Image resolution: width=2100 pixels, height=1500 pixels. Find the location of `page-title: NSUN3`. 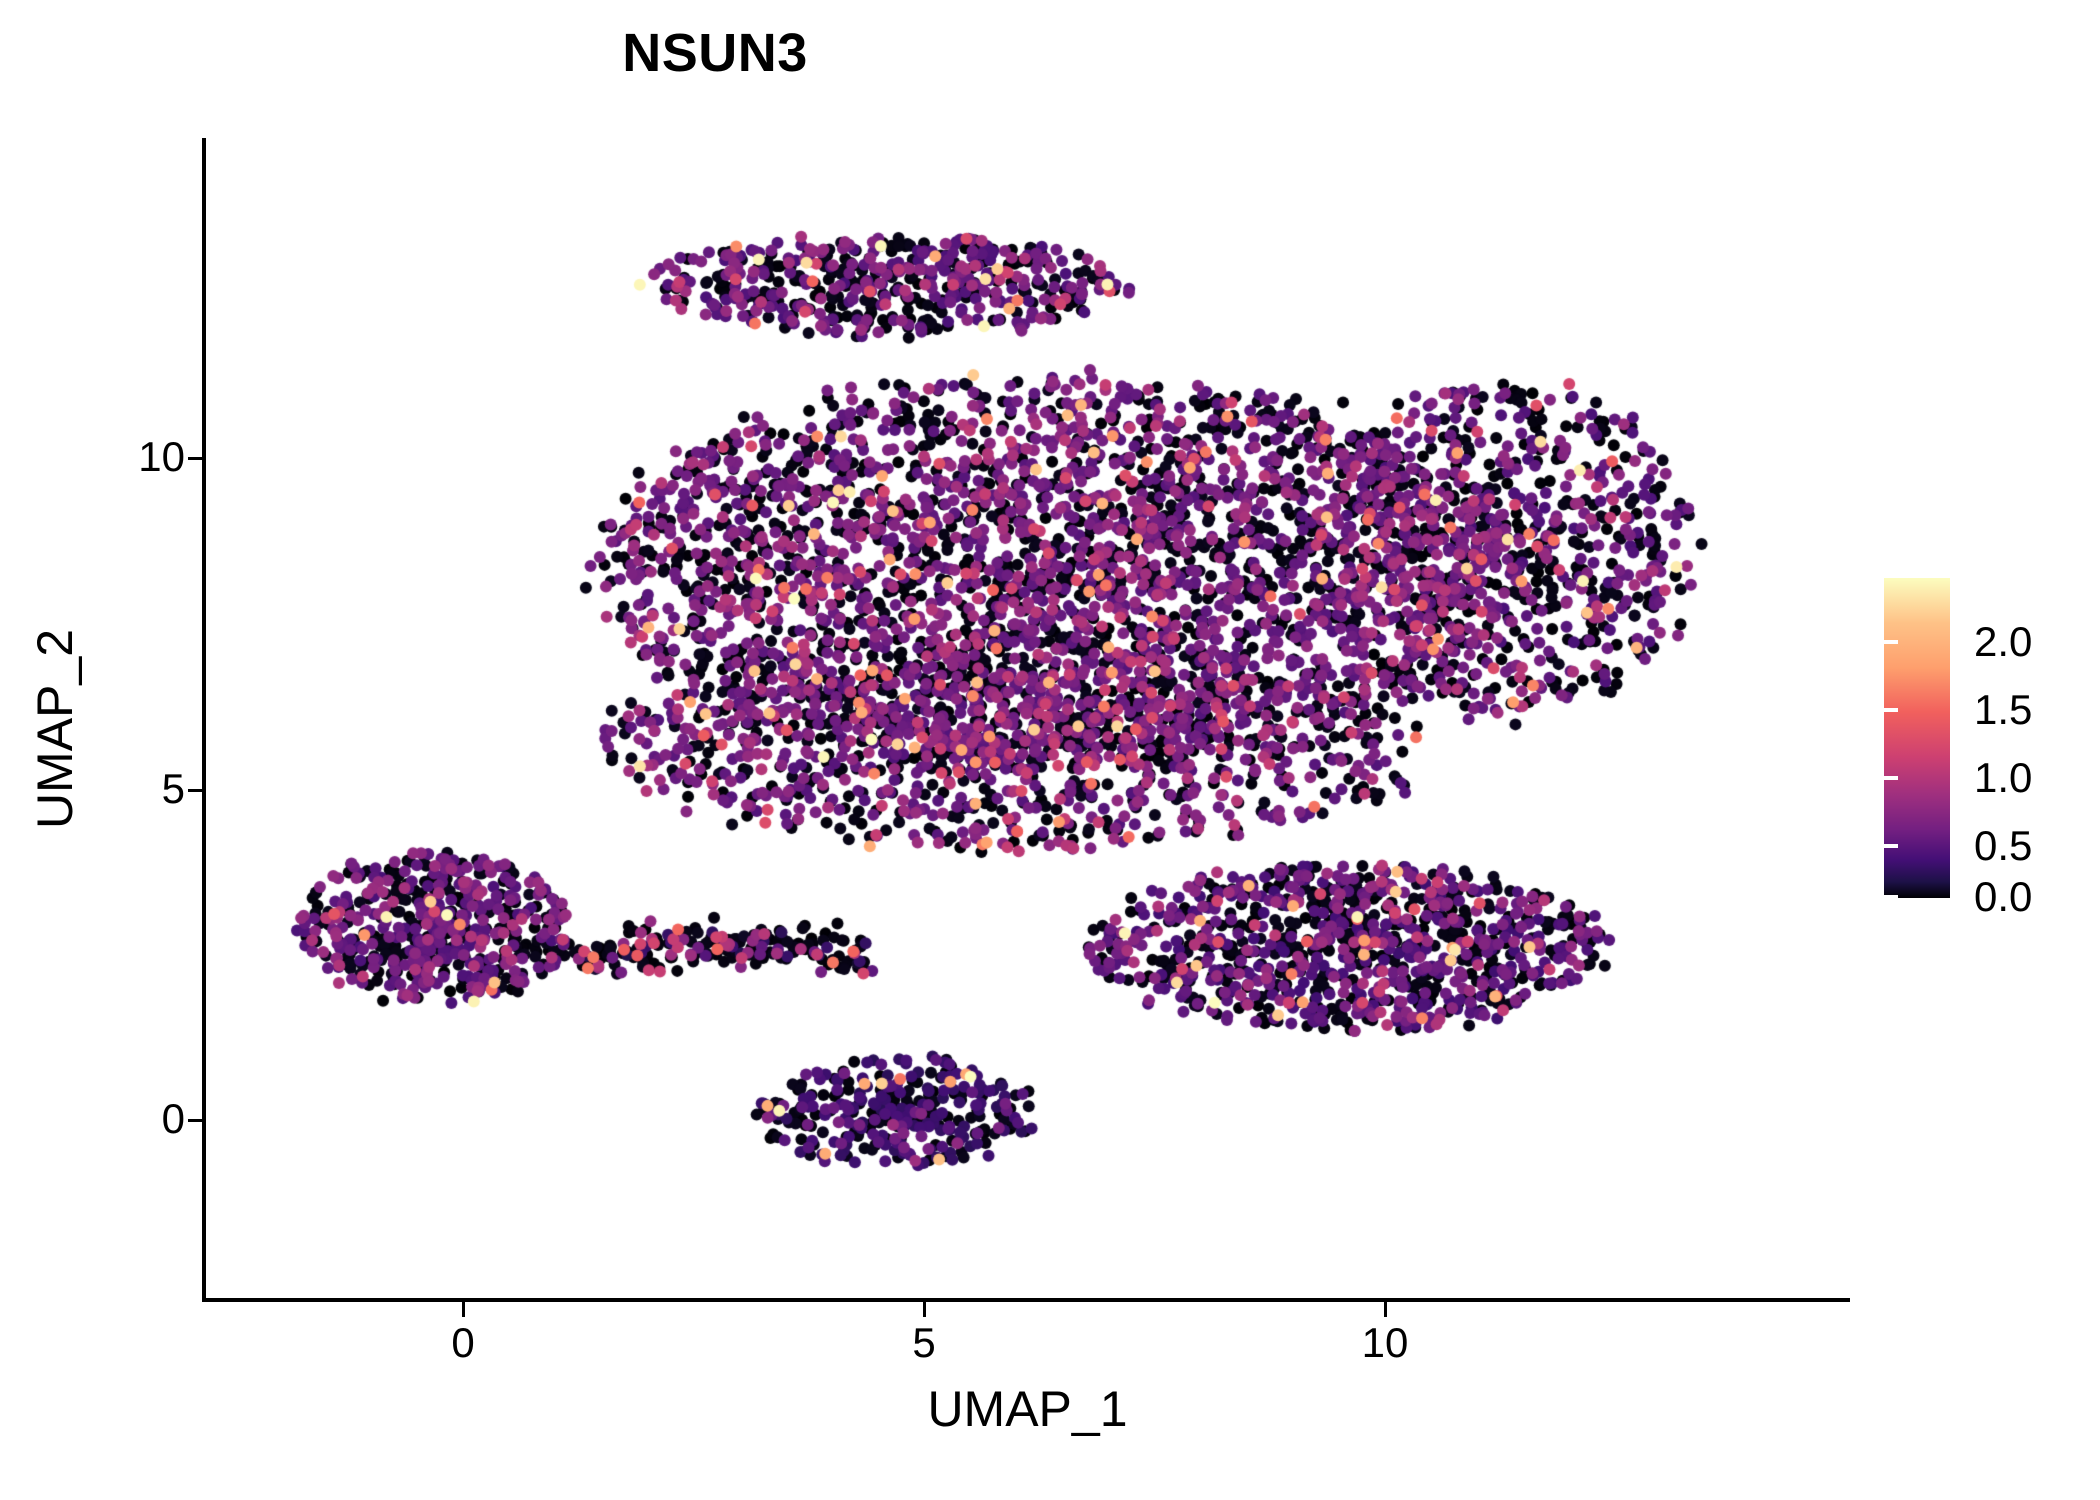

page-title: NSUN3 is located at coordinates (715, 53).